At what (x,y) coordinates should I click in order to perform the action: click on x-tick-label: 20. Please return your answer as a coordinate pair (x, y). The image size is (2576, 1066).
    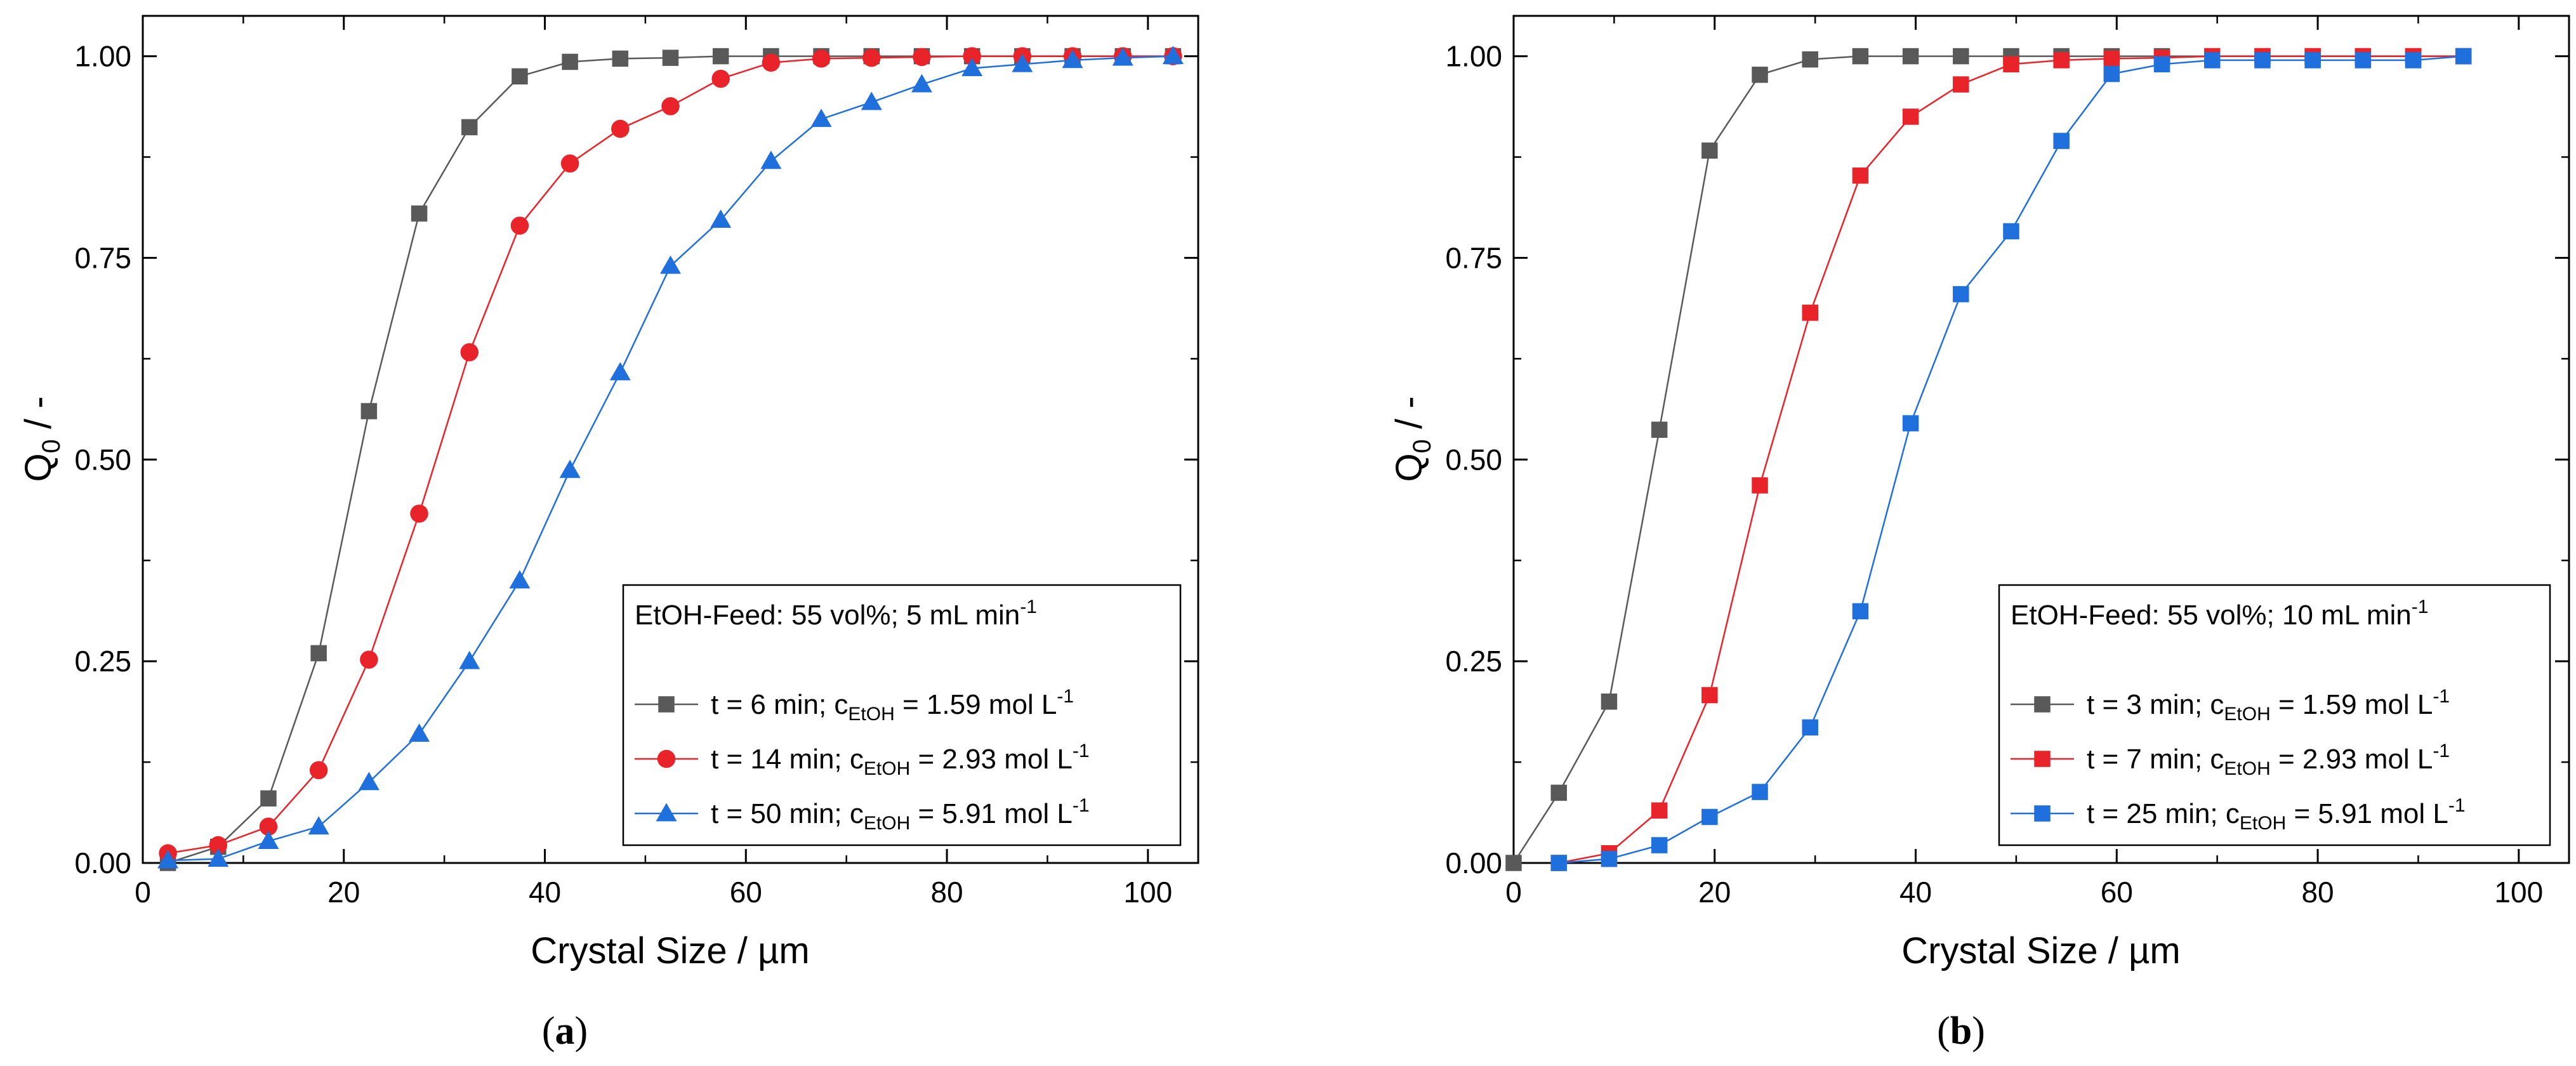
    Looking at the image, I should click on (344, 892).